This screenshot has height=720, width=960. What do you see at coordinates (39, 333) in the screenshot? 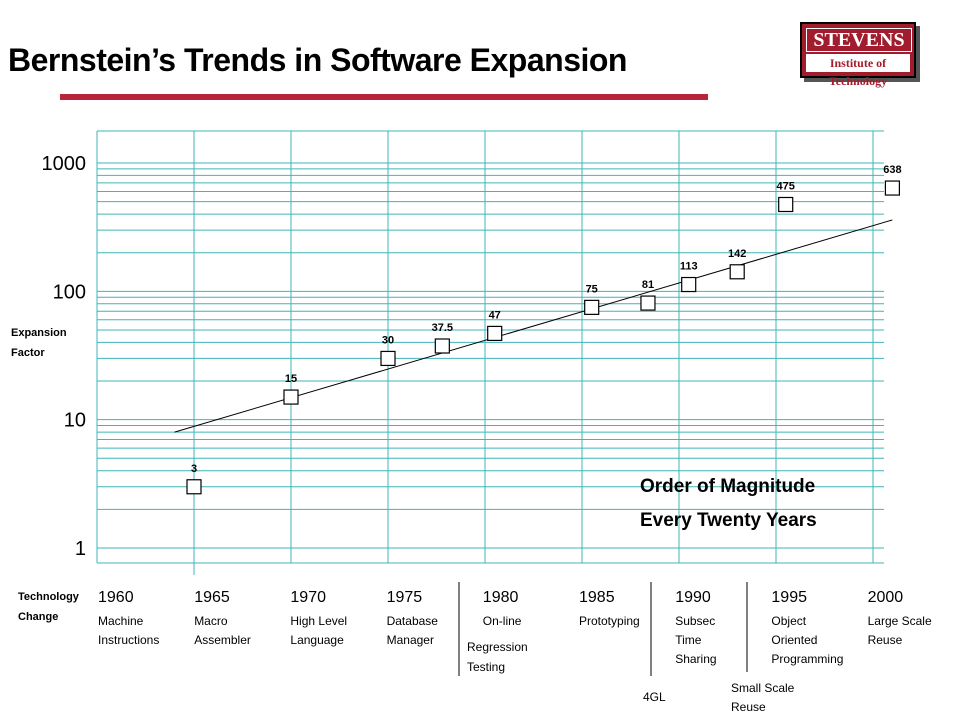
I see `y-axis-label: Expansion` at bounding box center [39, 333].